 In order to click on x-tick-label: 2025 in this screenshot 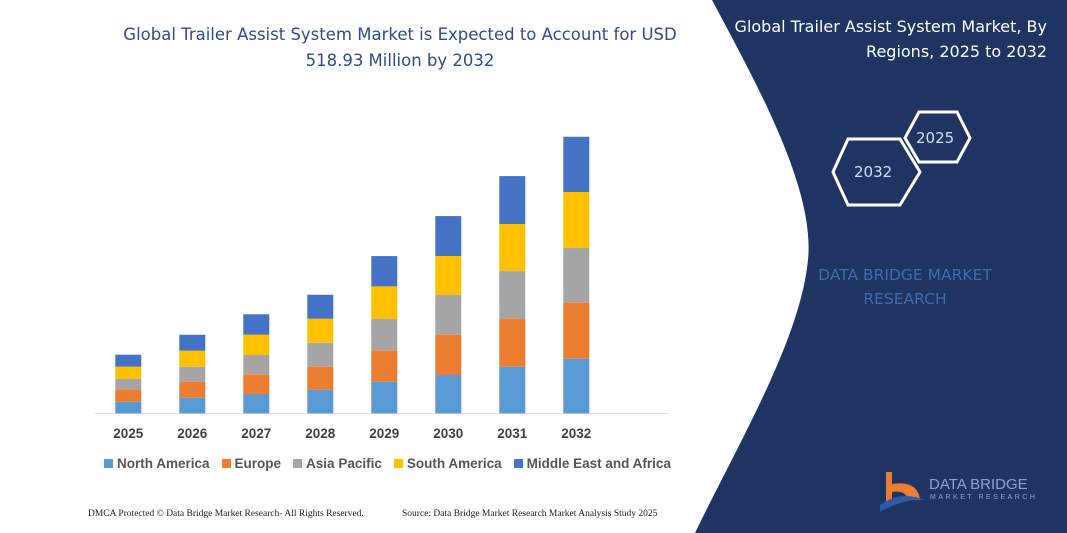, I will do `click(128, 433)`.